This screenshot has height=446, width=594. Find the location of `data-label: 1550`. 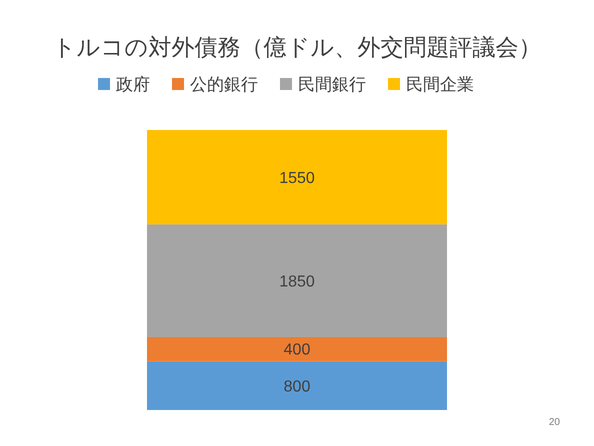

data-label: 1550 is located at coordinates (297, 178).